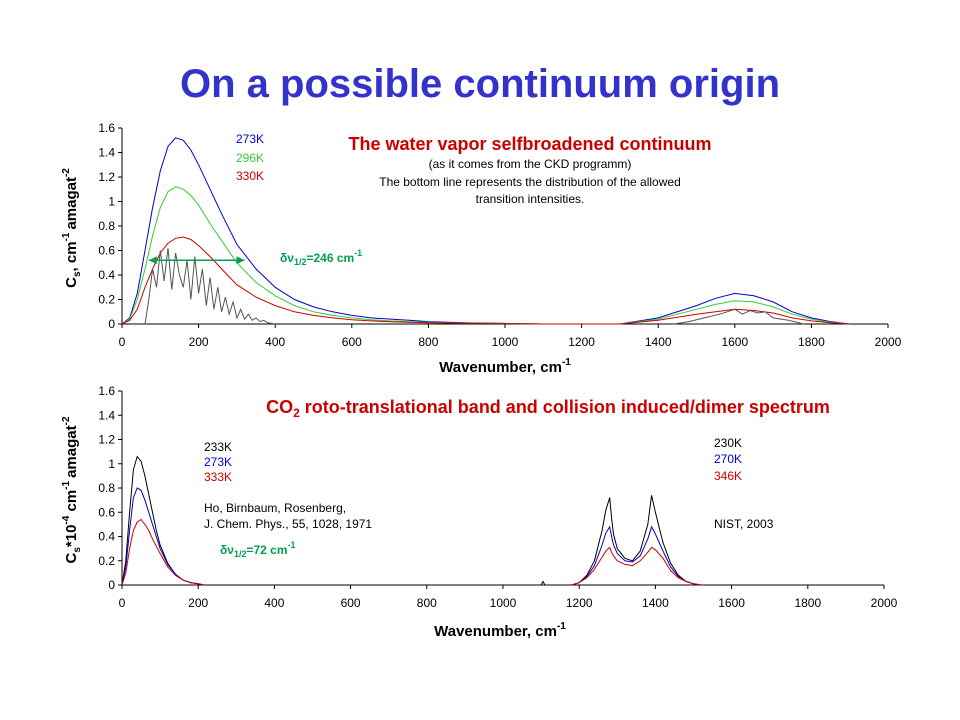 This screenshot has height=720, width=960. Describe the element at coordinates (734, 342) in the screenshot. I see `chart1-xtick-label: 1600` at that location.